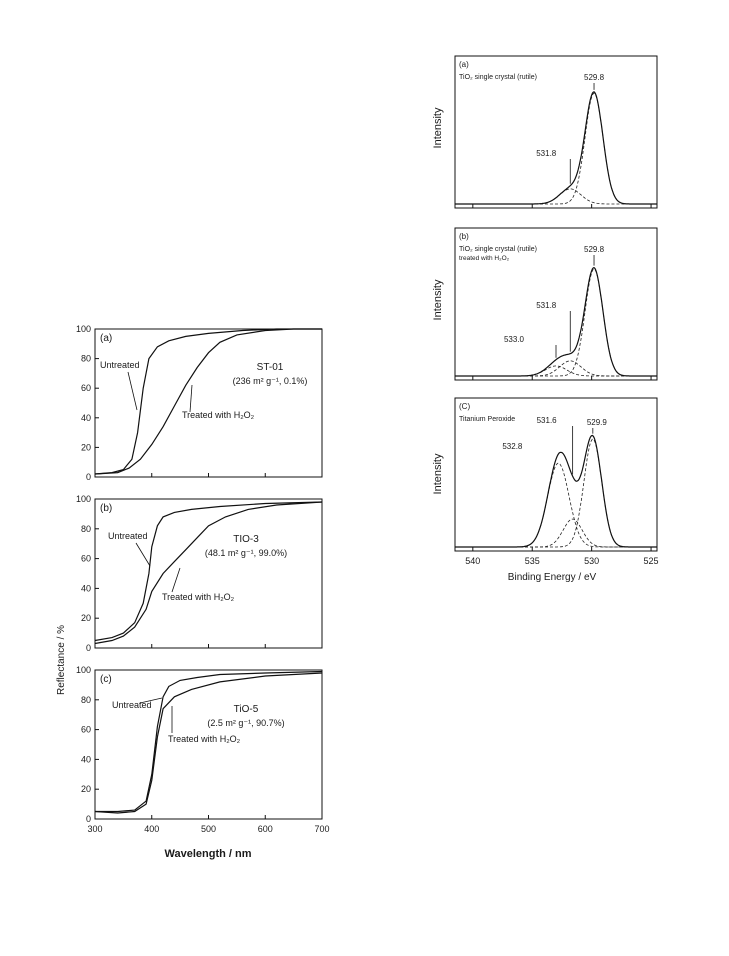 The height and width of the screenshot is (956, 729). Describe the element at coordinates (270, 381) in the screenshot. I see `reflectance-sample-props: (236 m² g⁻¹, 0.1%)` at that location.